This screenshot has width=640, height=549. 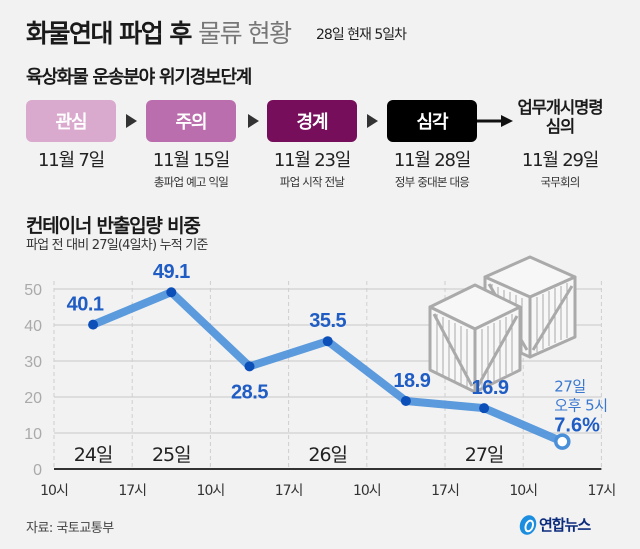 What do you see at coordinates (33, 398) in the screenshot?
I see `y-tick-label: 20` at bounding box center [33, 398].